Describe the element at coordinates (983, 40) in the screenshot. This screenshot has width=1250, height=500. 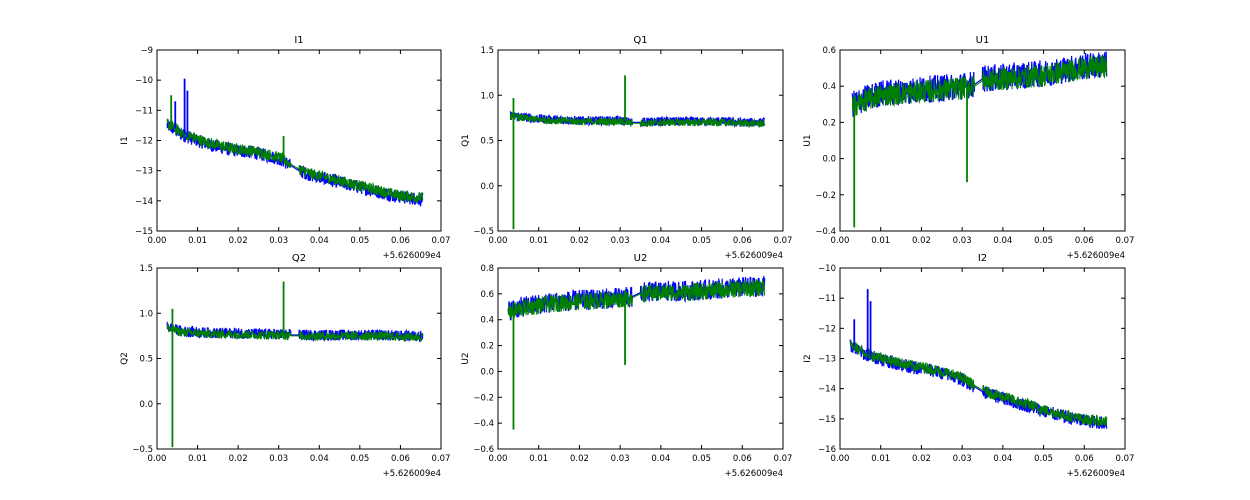
I see `subplot-title: U1` at that location.